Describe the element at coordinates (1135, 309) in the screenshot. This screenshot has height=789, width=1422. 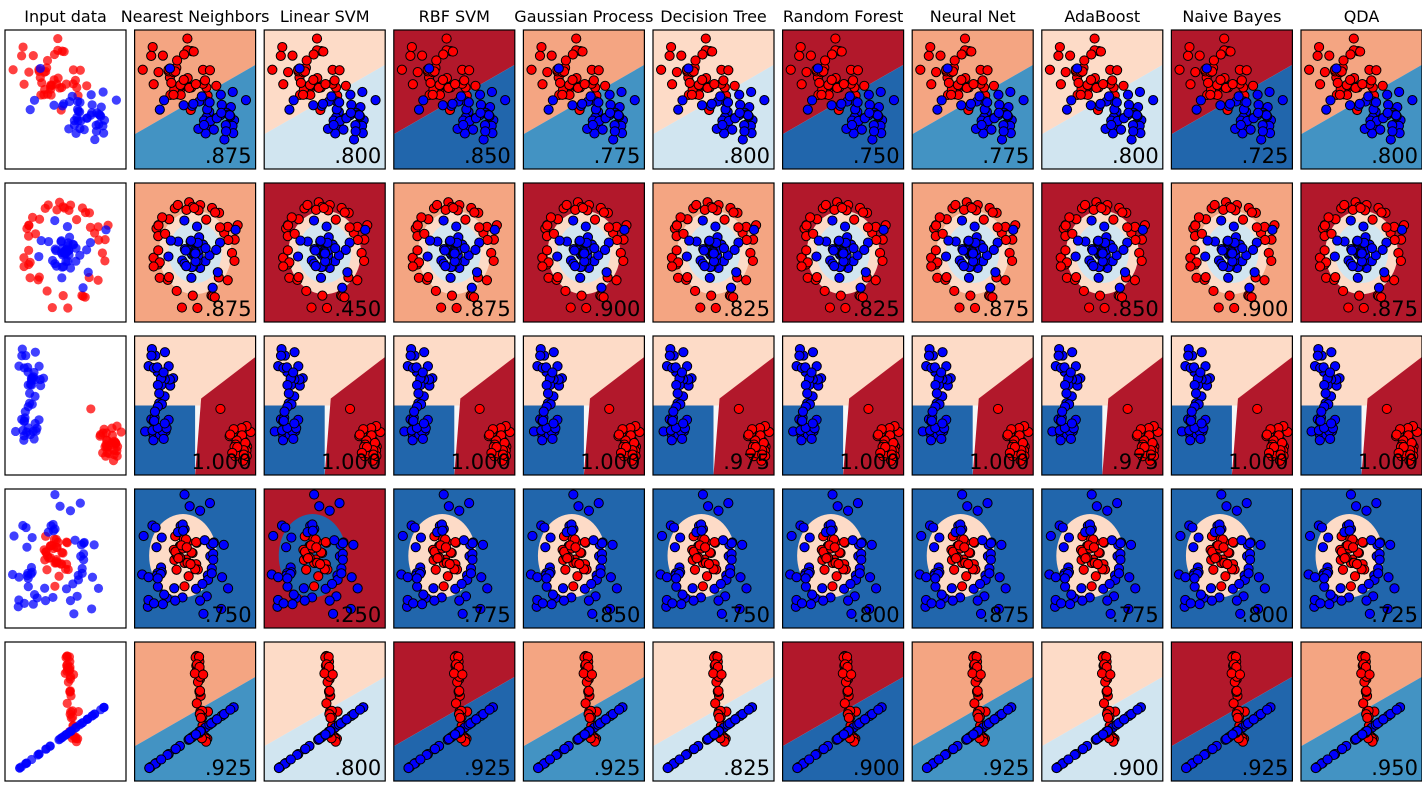
I see `accuracy-score: .850` at that location.